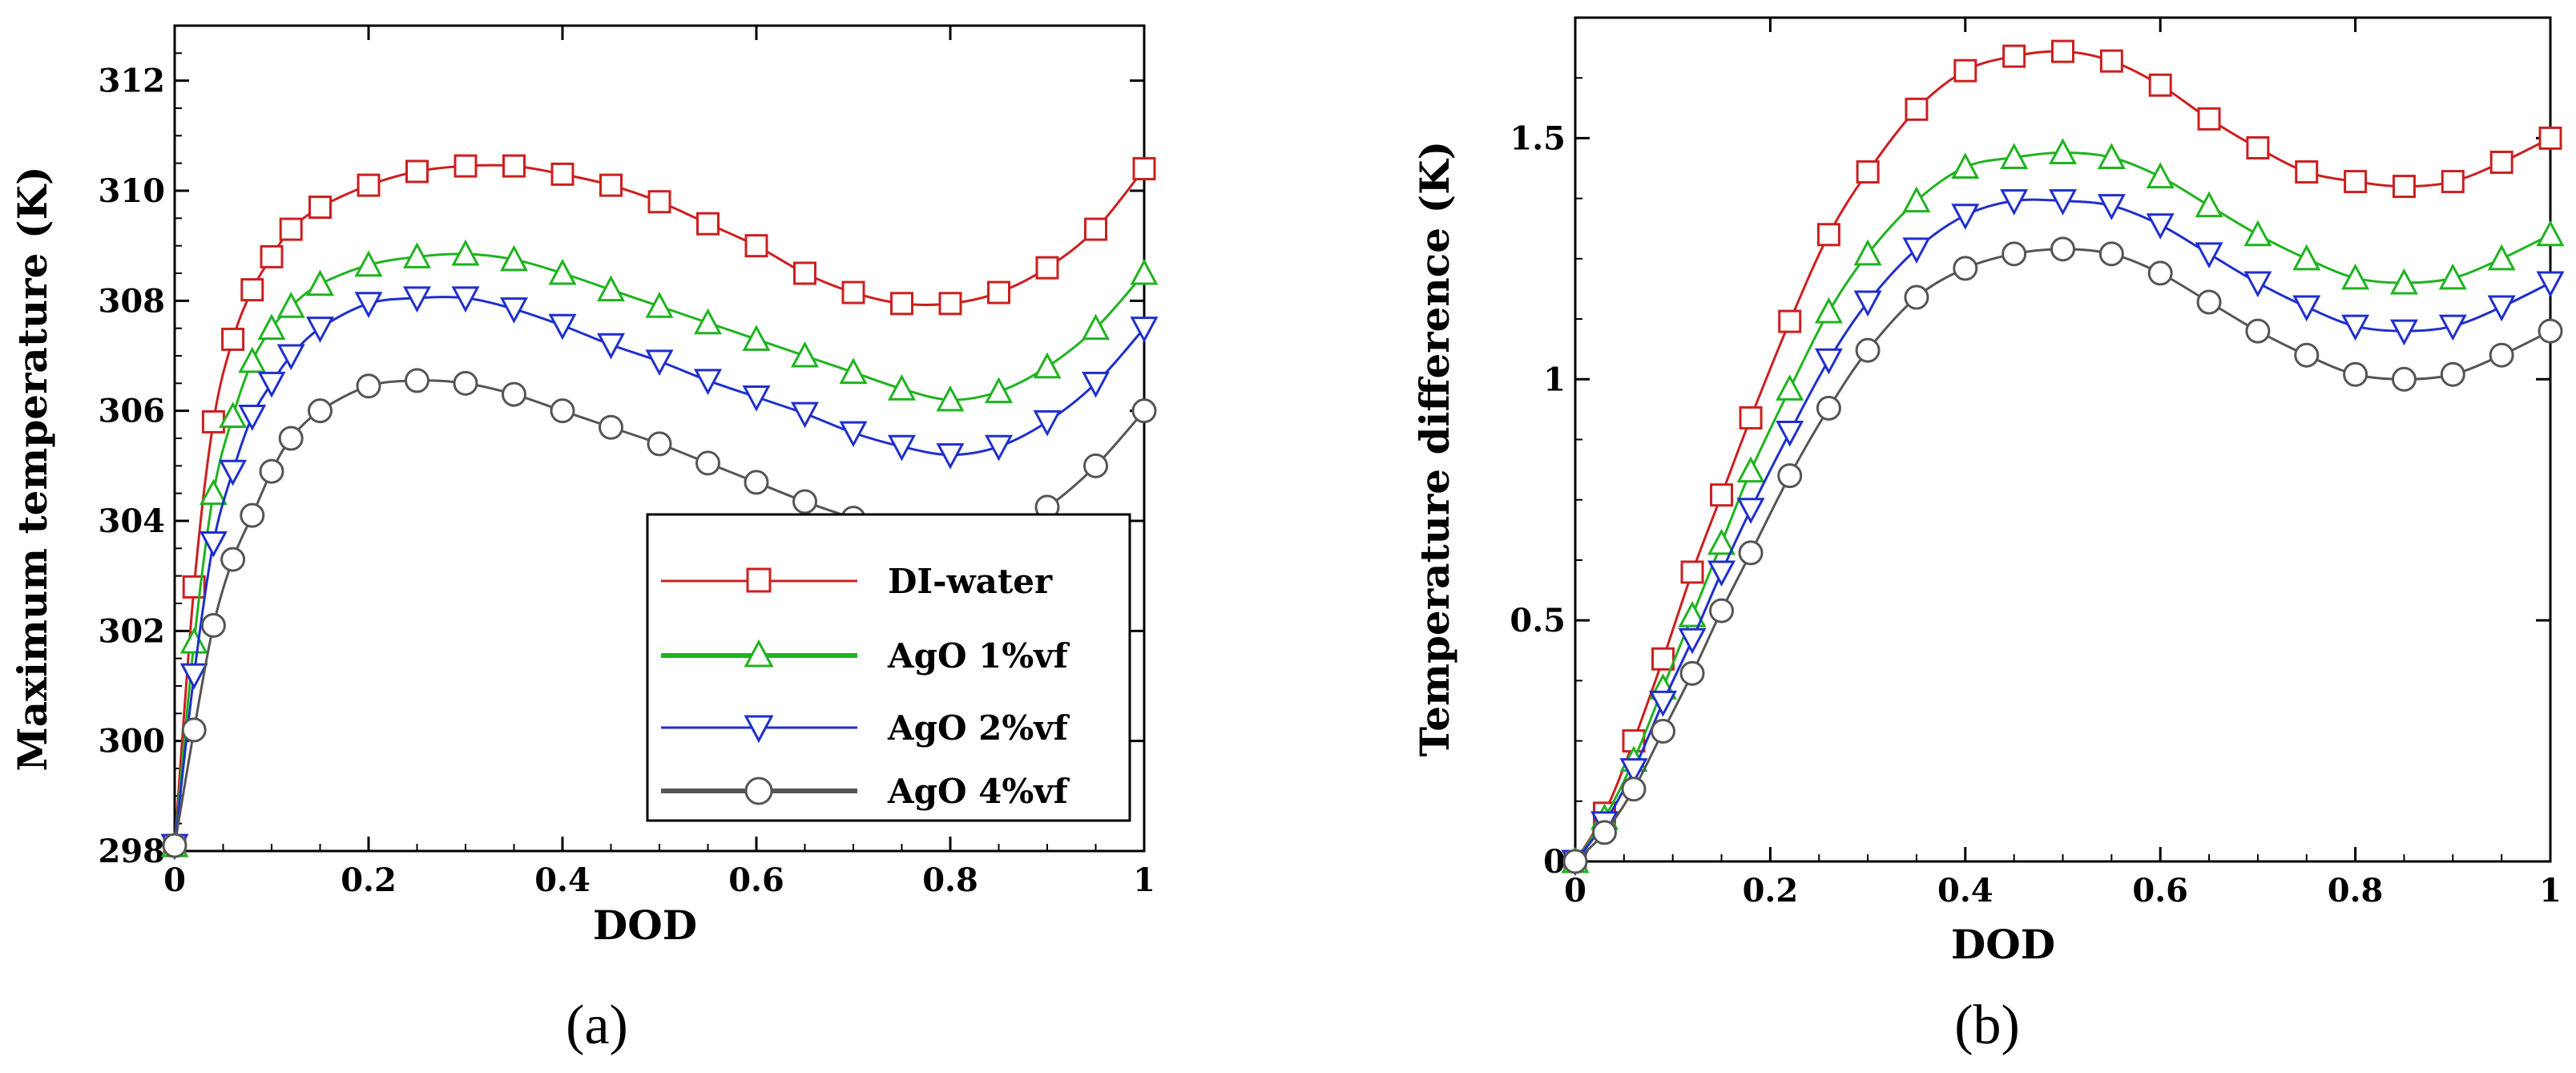 The image size is (2576, 1073). I want to click on panel-b-y-tick-label: 1.5, so click(1538, 138).